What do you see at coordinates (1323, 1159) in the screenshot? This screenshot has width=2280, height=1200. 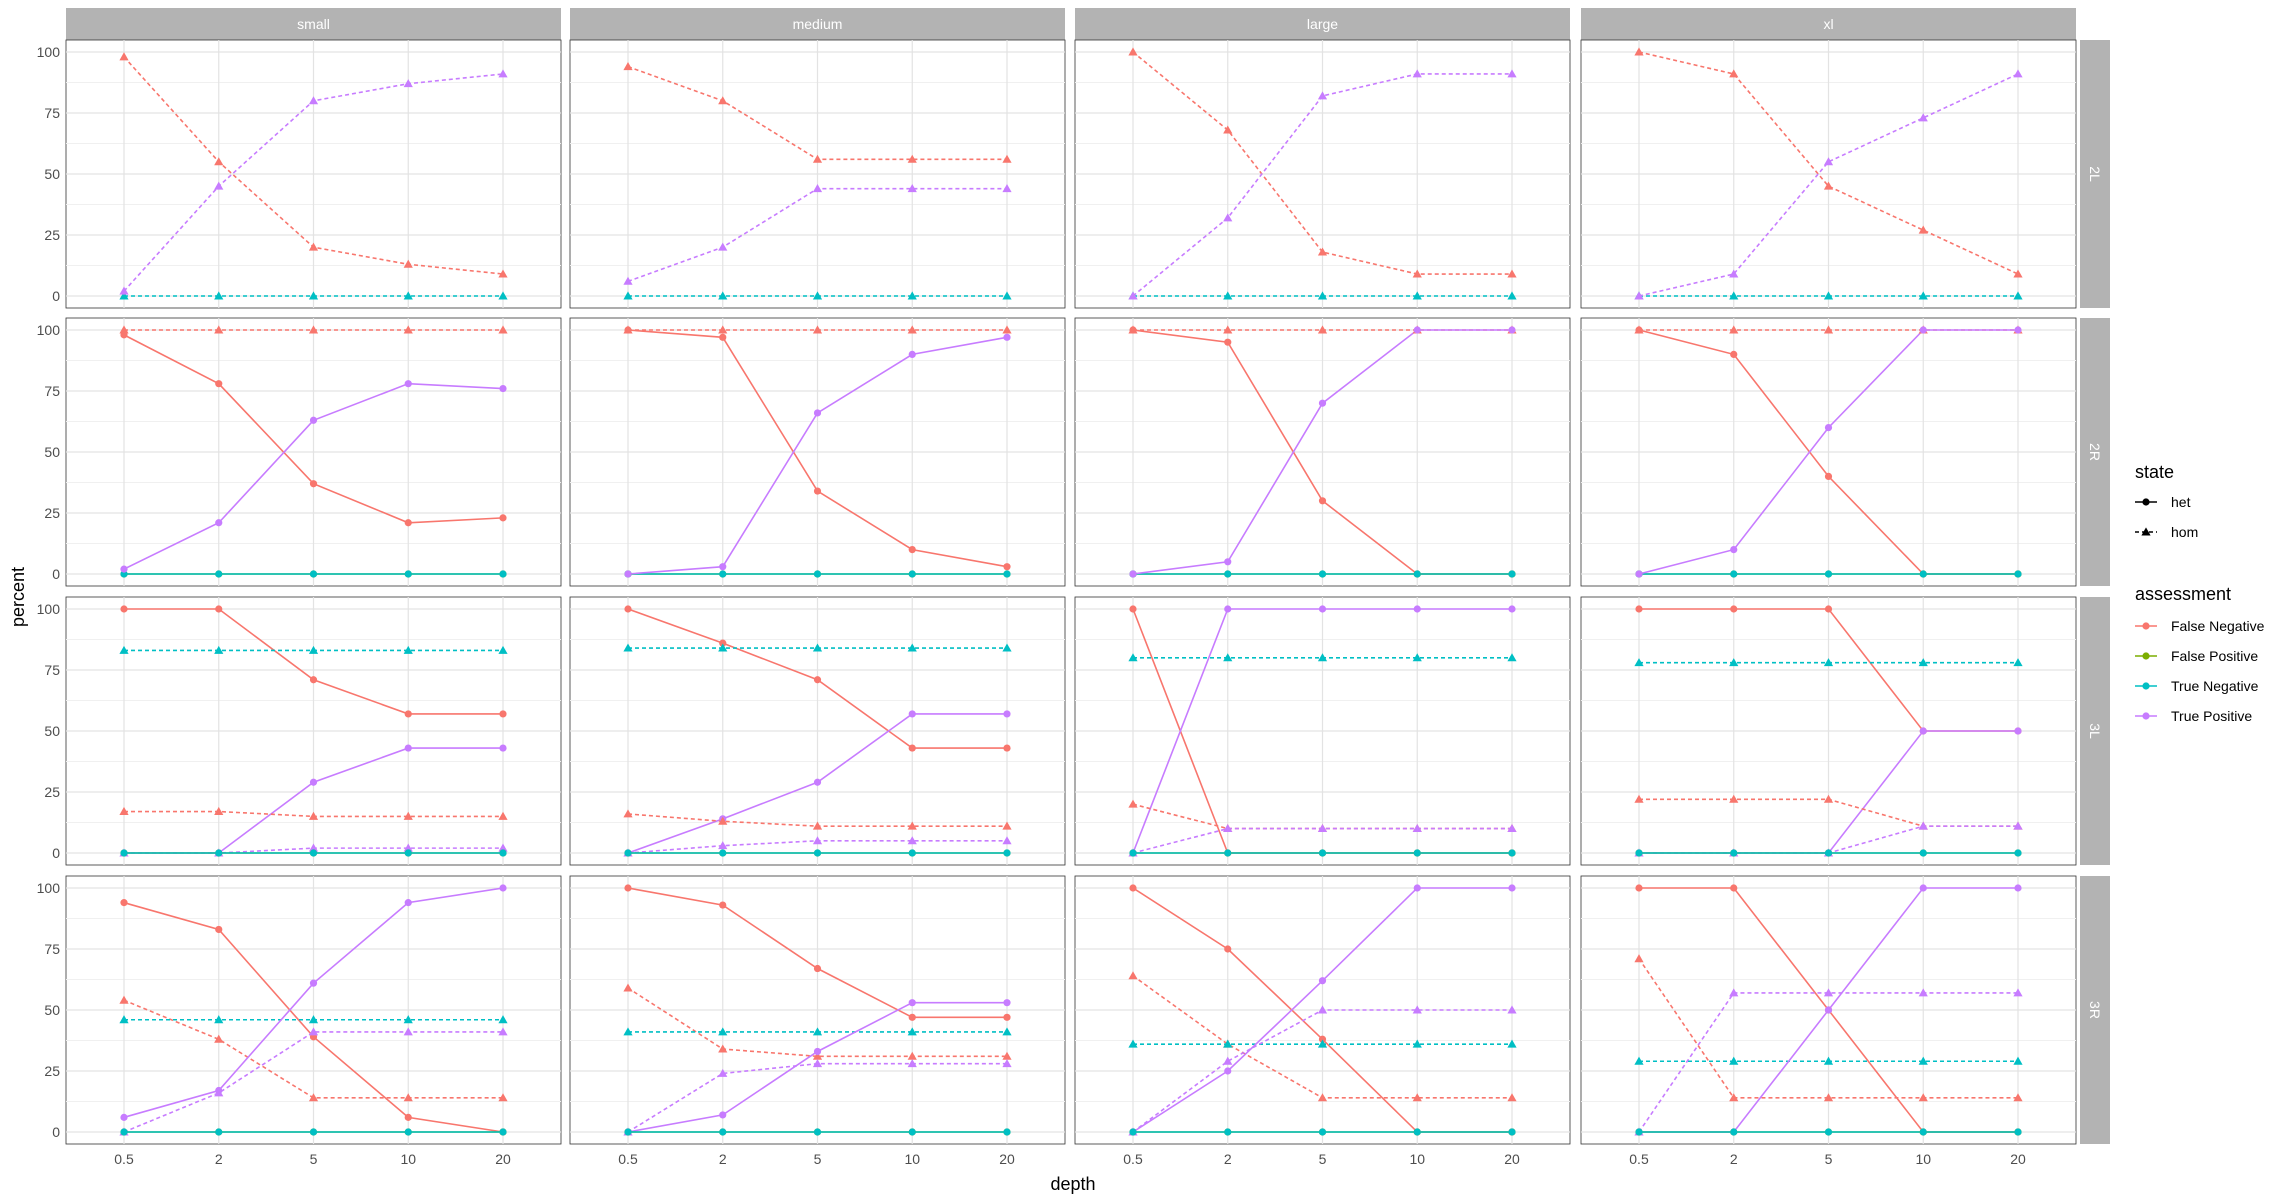 I see `x-tick-label: 5` at bounding box center [1323, 1159].